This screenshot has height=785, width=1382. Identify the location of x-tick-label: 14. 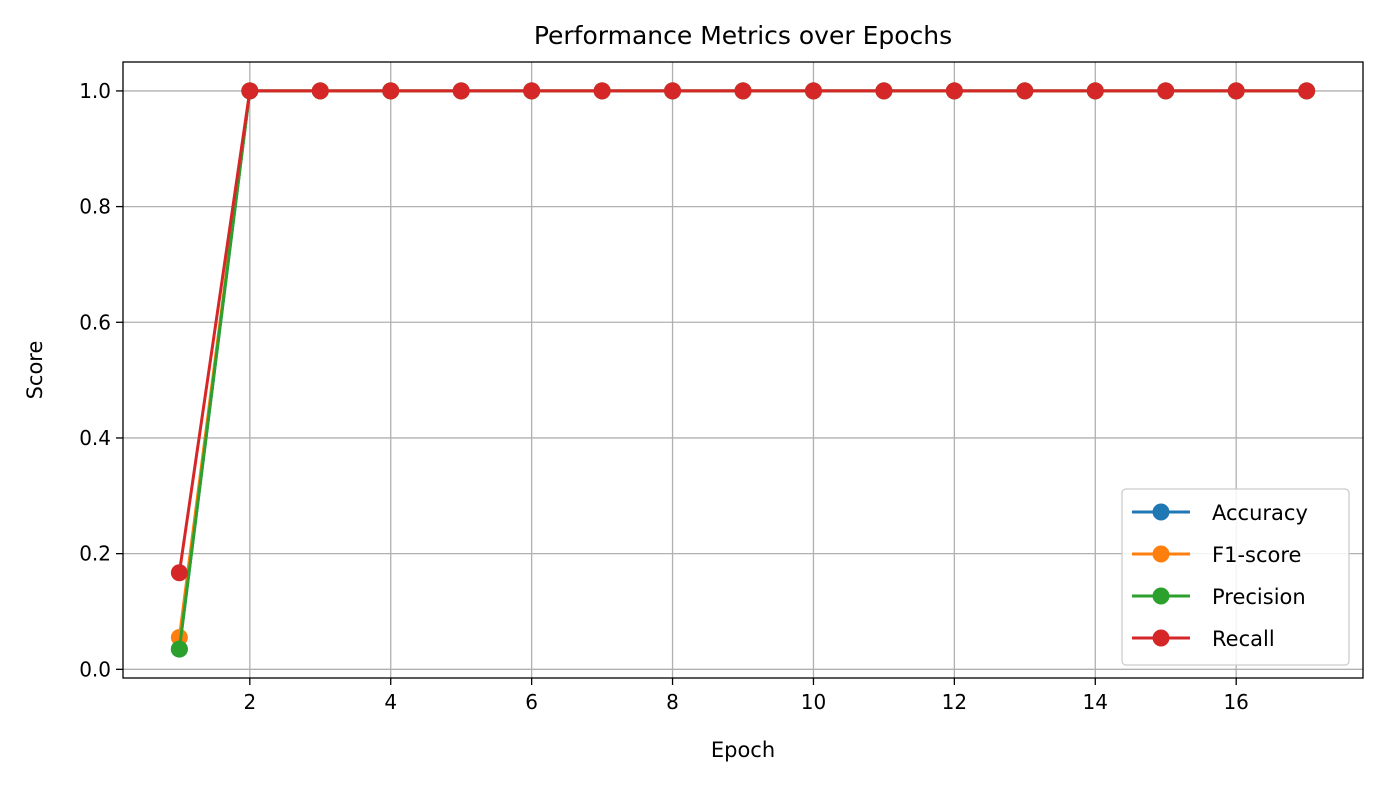
(1095, 702).